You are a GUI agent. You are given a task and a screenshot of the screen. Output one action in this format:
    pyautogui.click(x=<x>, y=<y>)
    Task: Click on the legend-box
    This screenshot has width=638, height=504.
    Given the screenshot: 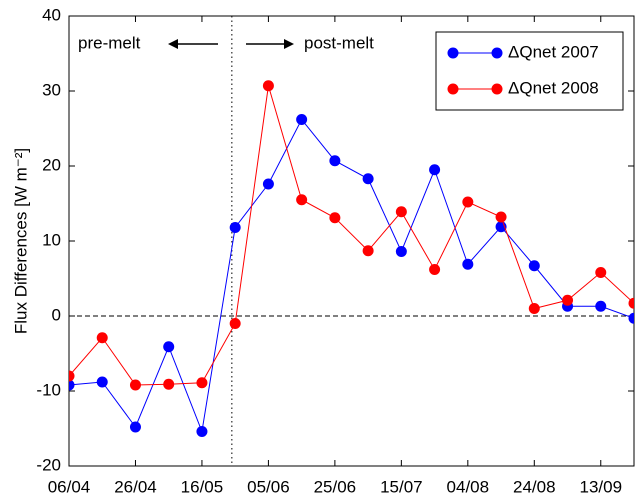 What is the action you would take?
    pyautogui.click(x=529, y=71)
    